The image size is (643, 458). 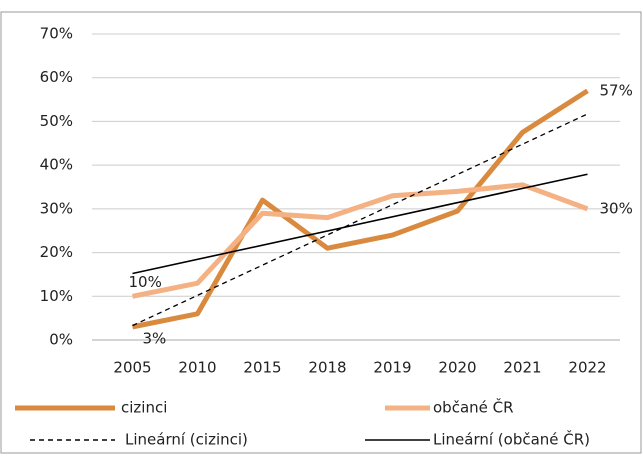 I want to click on data-label: 57%, so click(x=616, y=90).